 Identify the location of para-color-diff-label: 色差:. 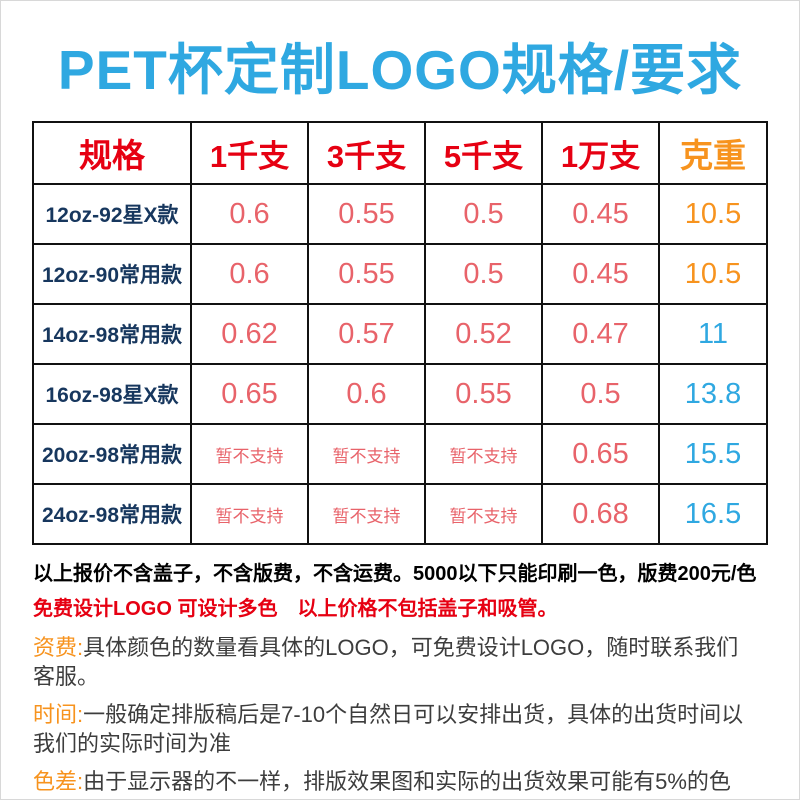
(58, 782).